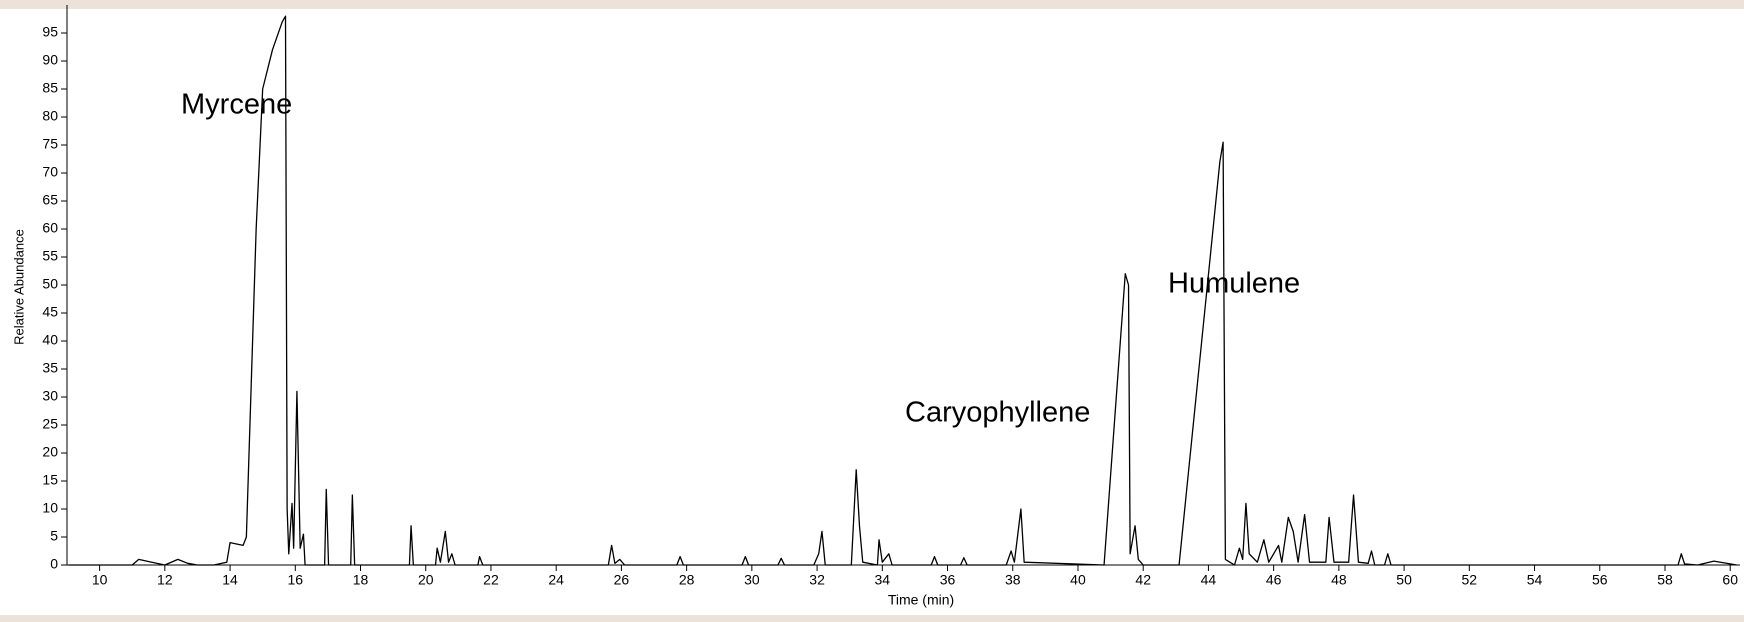 The height and width of the screenshot is (622, 1744). Describe the element at coordinates (50, 144) in the screenshot. I see `y-tick-label: 75` at that location.